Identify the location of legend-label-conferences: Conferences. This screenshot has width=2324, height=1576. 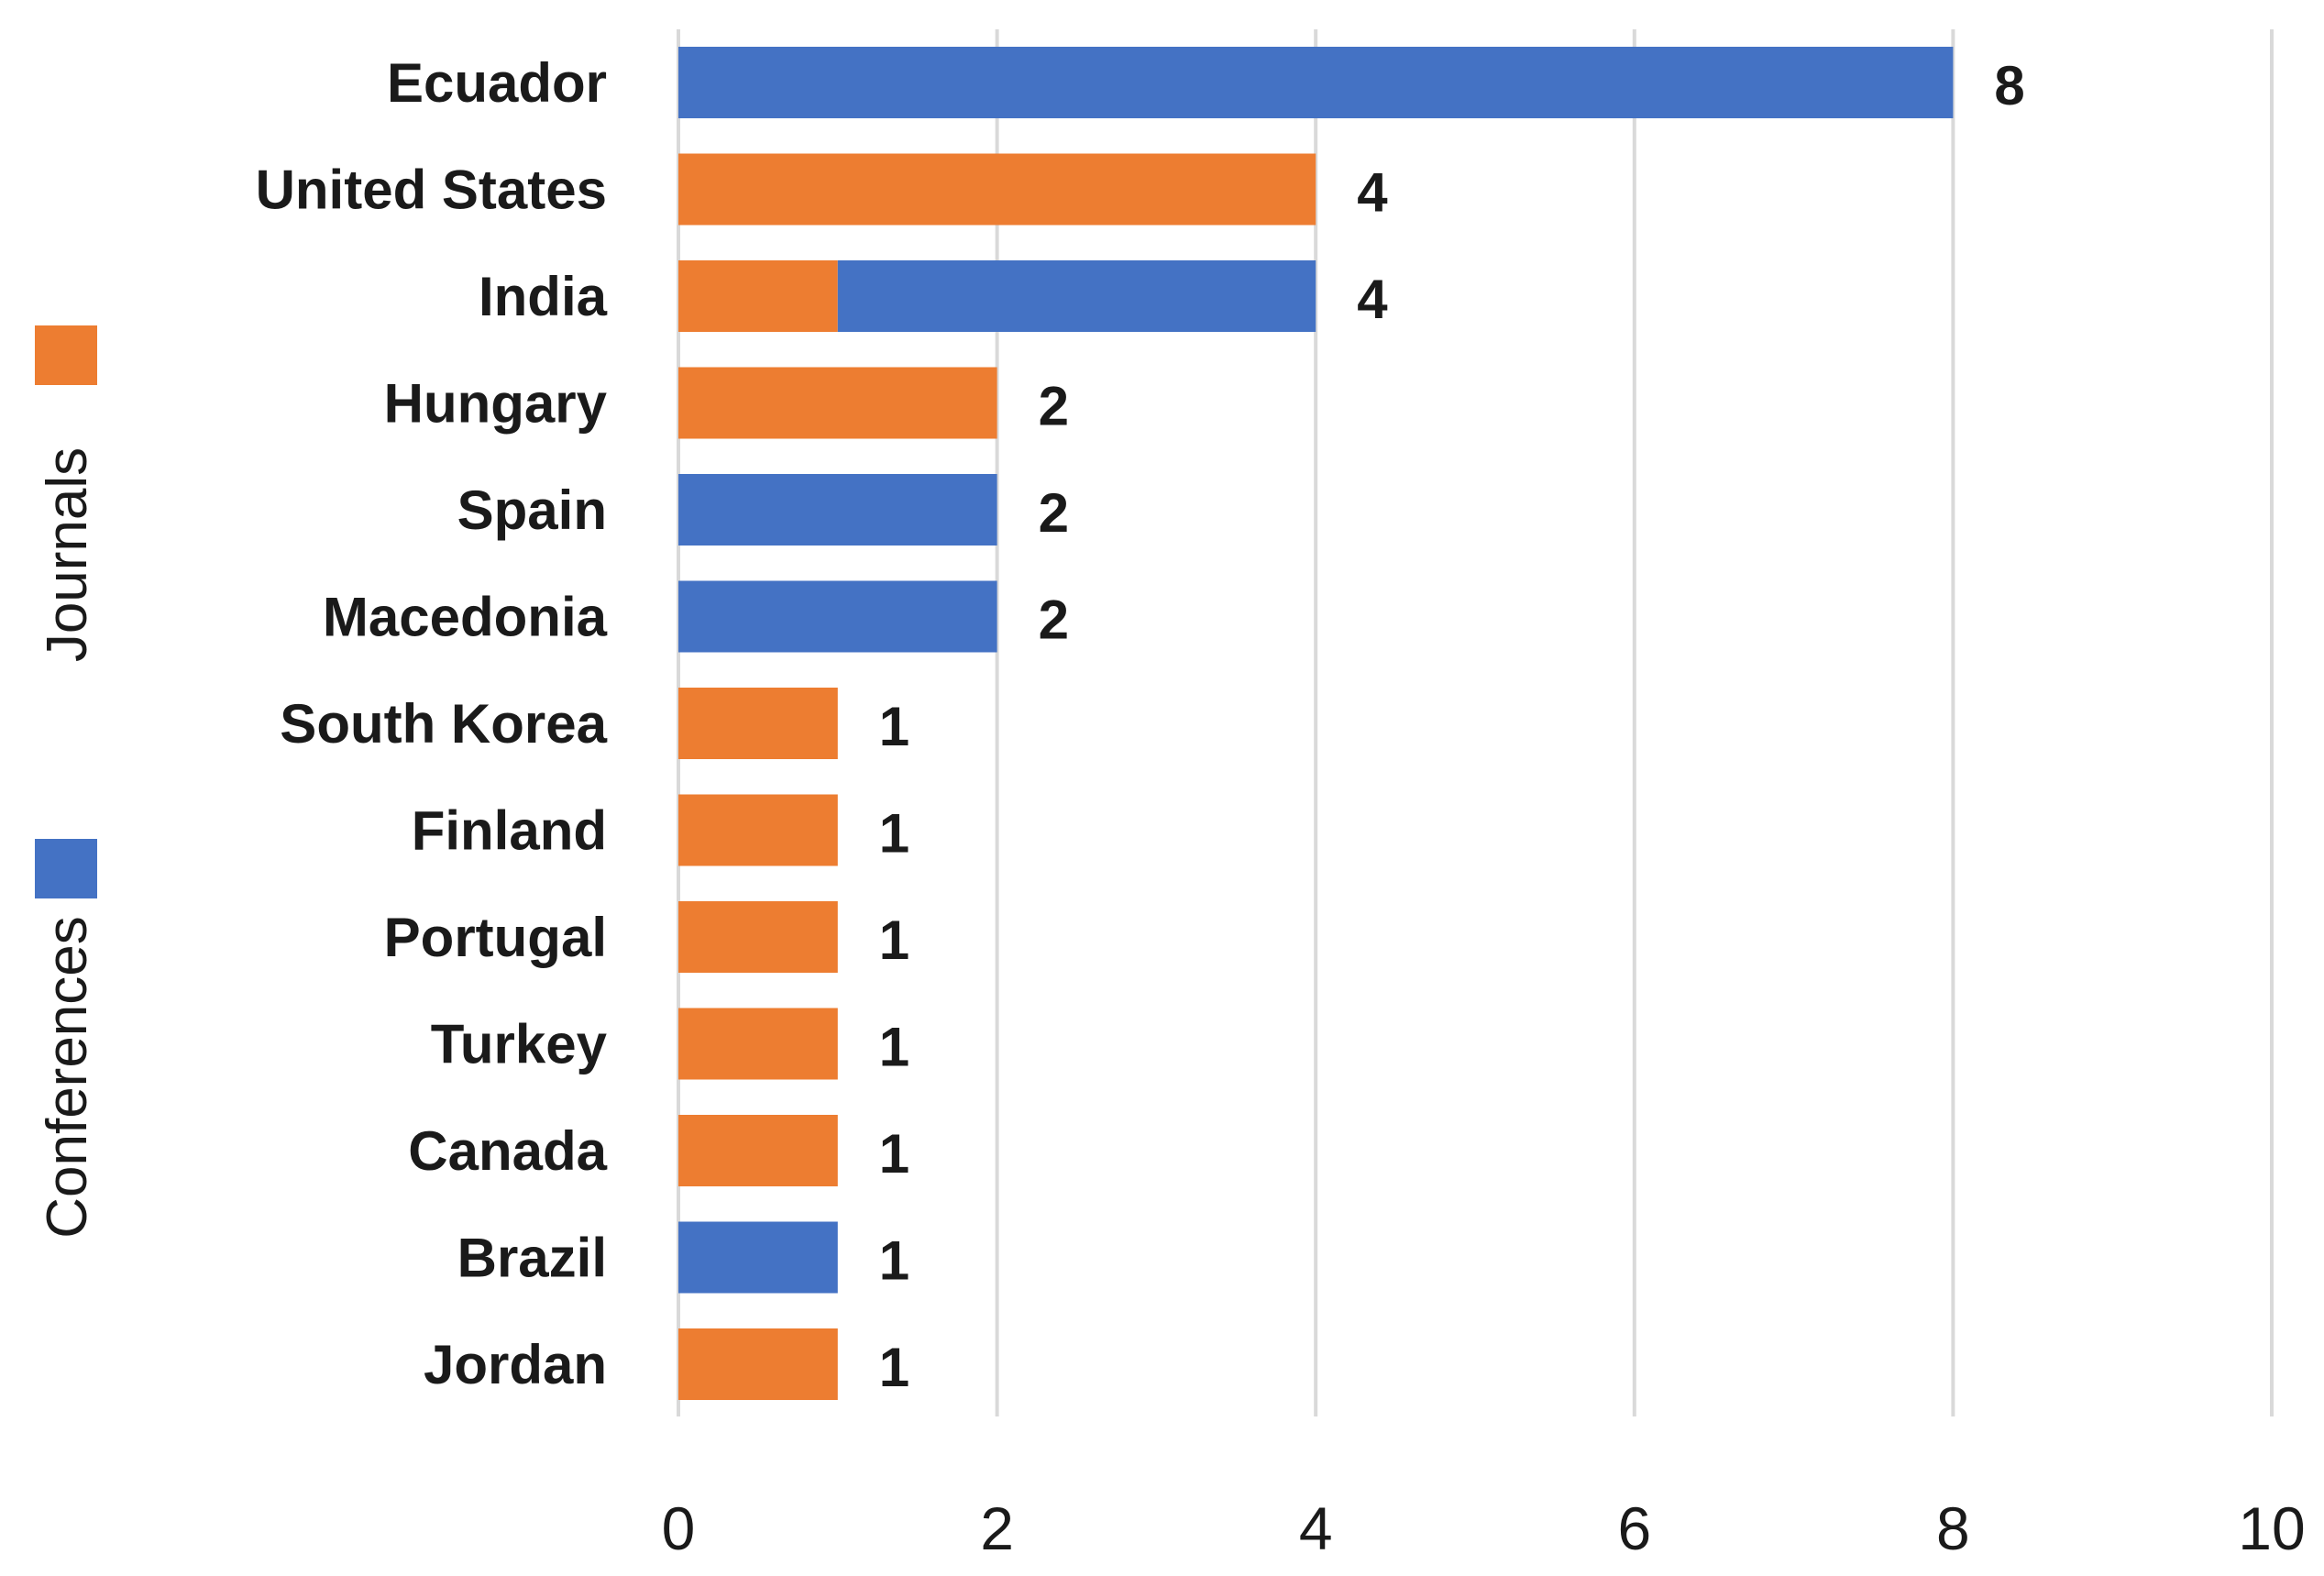
(67, 1077).